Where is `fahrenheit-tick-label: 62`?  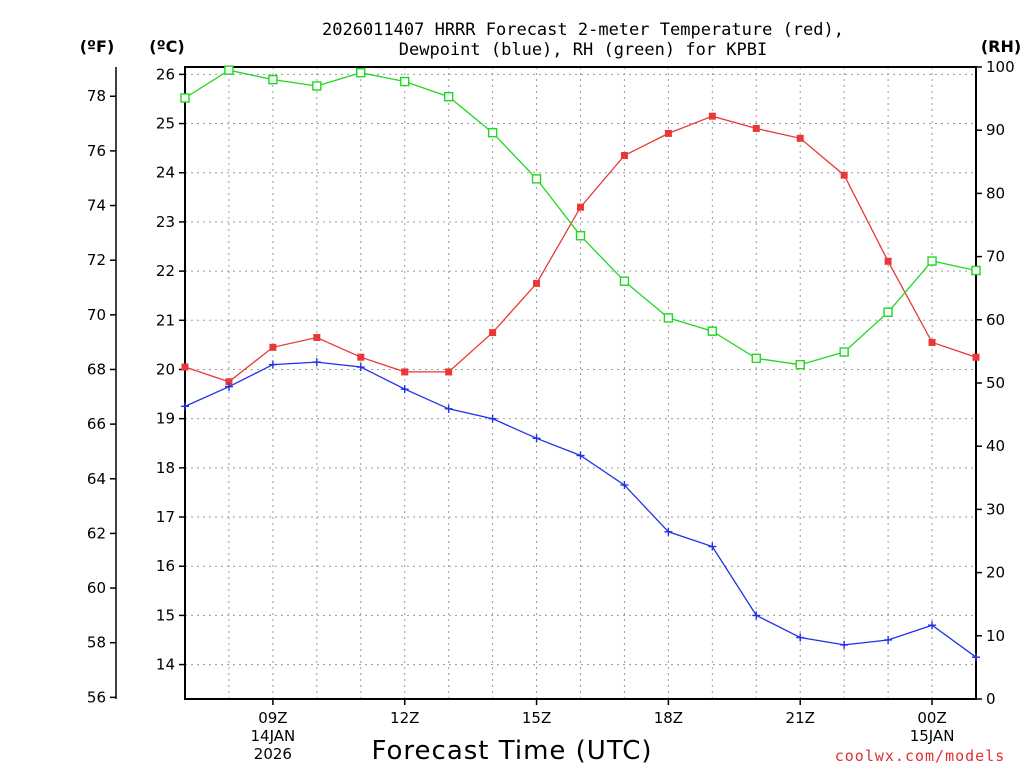
fahrenheit-tick-label: 62 is located at coordinates (96, 533).